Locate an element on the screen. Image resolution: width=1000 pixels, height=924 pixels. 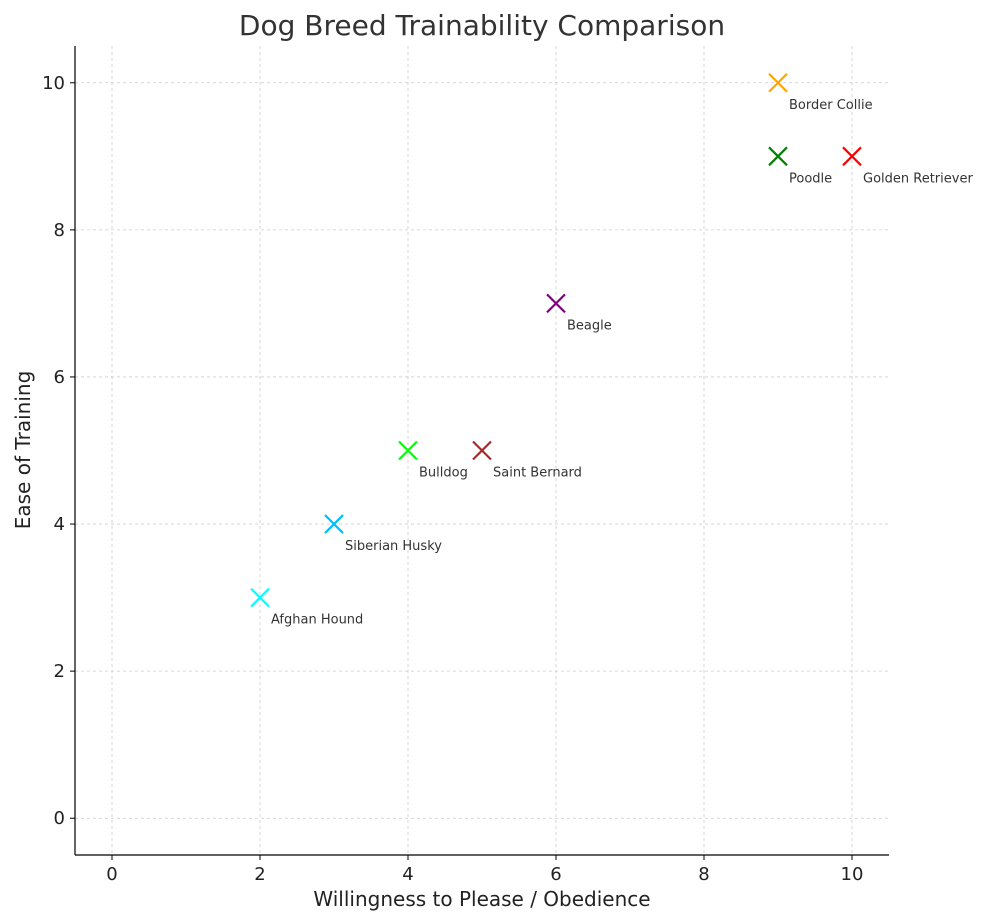
data-point: Bulldog is located at coordinates (433, 460).